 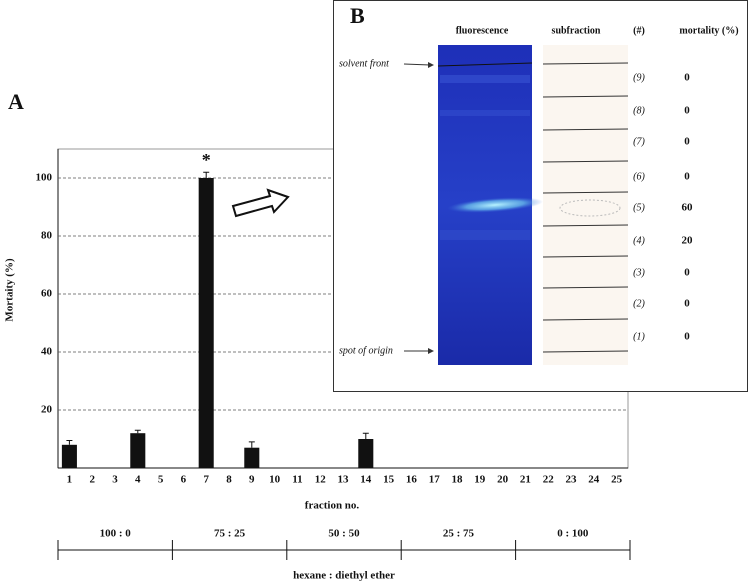 I want to click on pointer, so click(x=417, y=64).